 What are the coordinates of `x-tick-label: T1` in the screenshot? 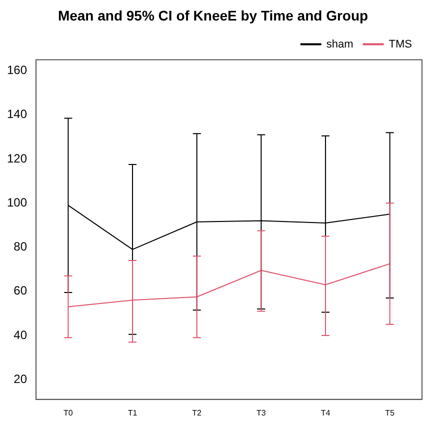 It's located at (133, 413).